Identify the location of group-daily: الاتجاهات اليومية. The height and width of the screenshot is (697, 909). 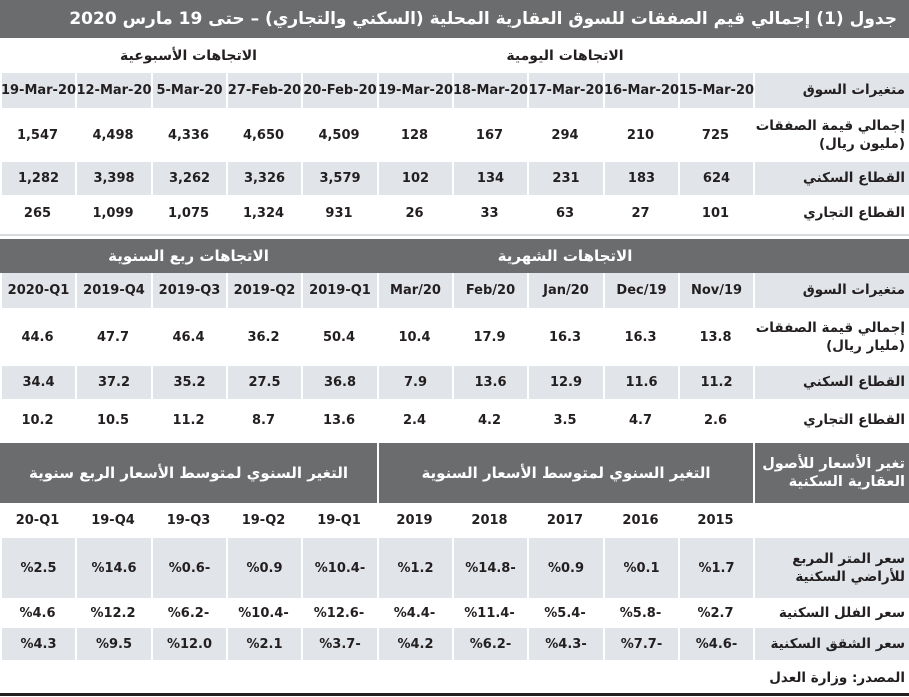
(565, 55).